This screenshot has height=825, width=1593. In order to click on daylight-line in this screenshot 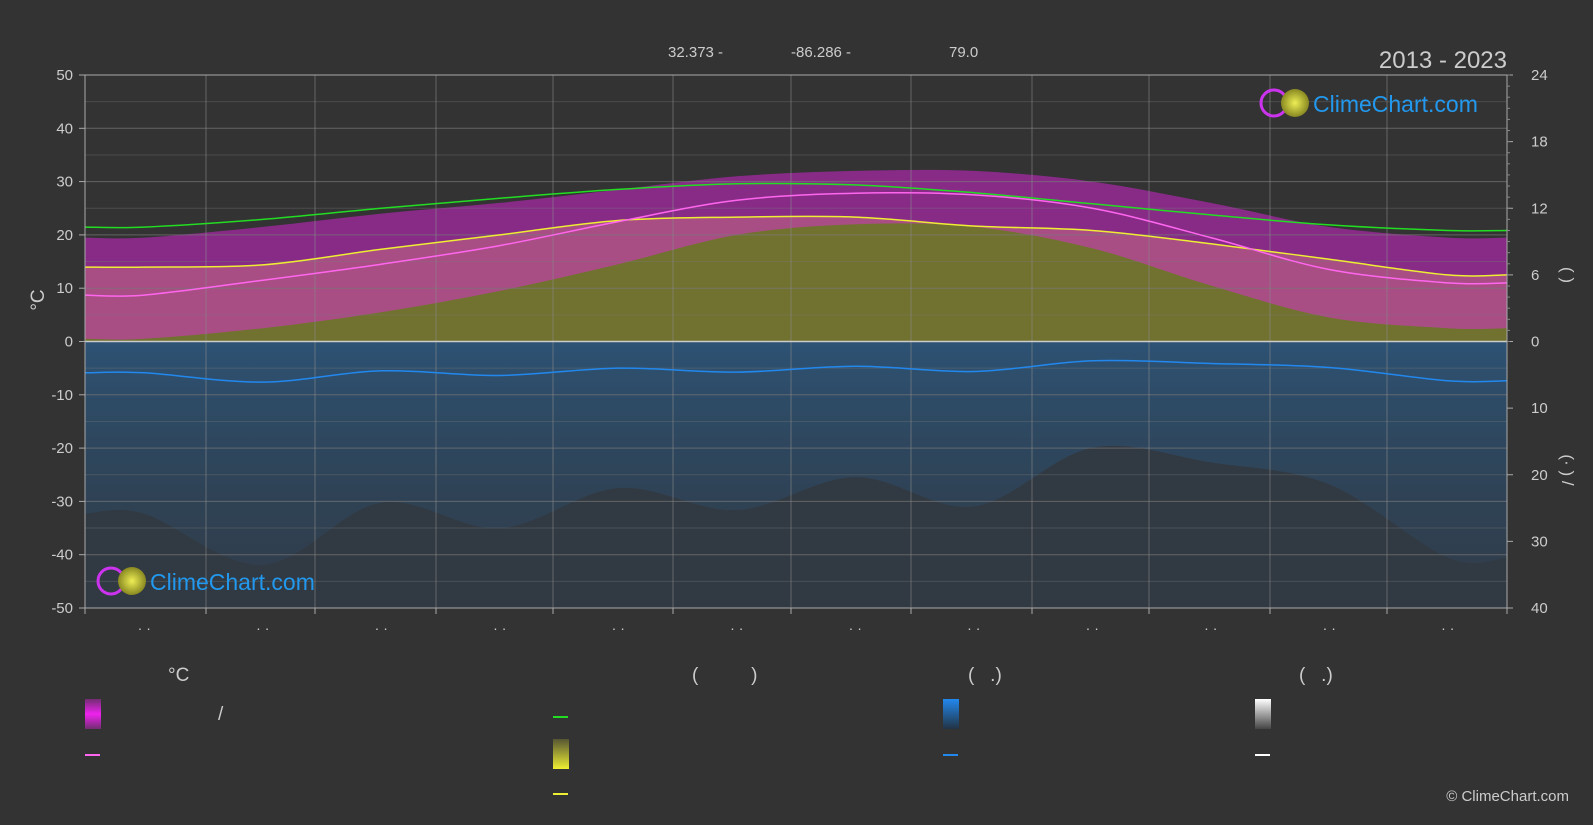, I will do `click(796, 207)`.